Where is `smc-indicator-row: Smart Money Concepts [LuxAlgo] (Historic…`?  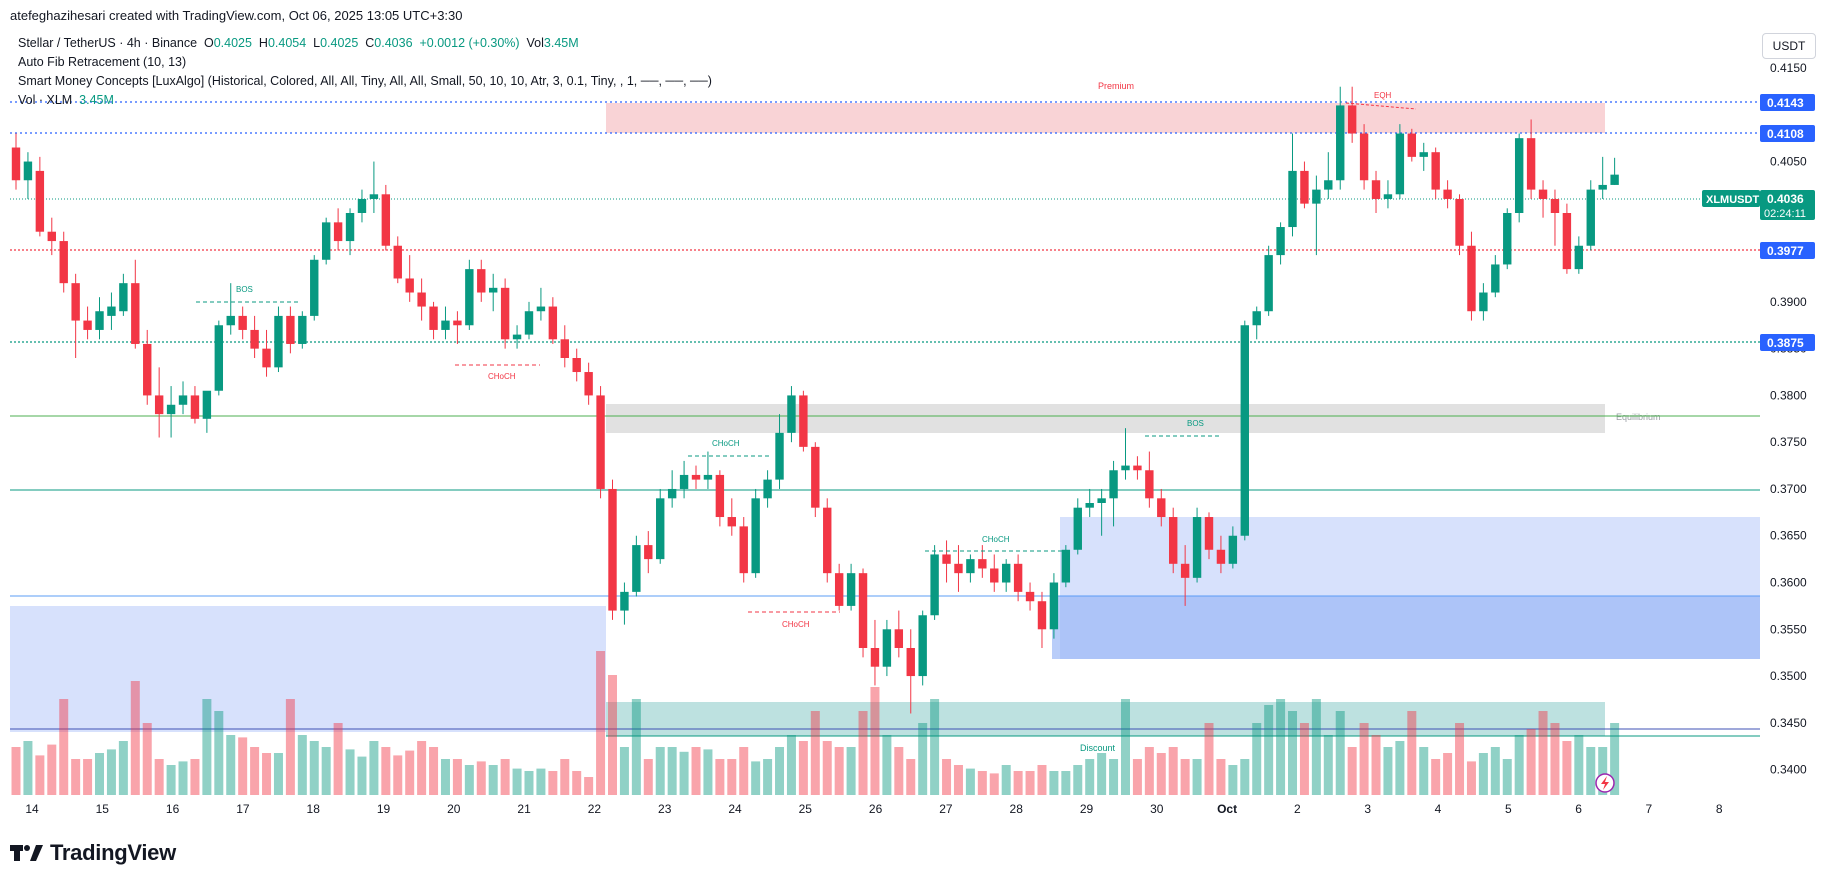 smc-indicator-row: Smart Money Concepts [LuxAlgo] (Historic… is located at coordinates (365, 81).